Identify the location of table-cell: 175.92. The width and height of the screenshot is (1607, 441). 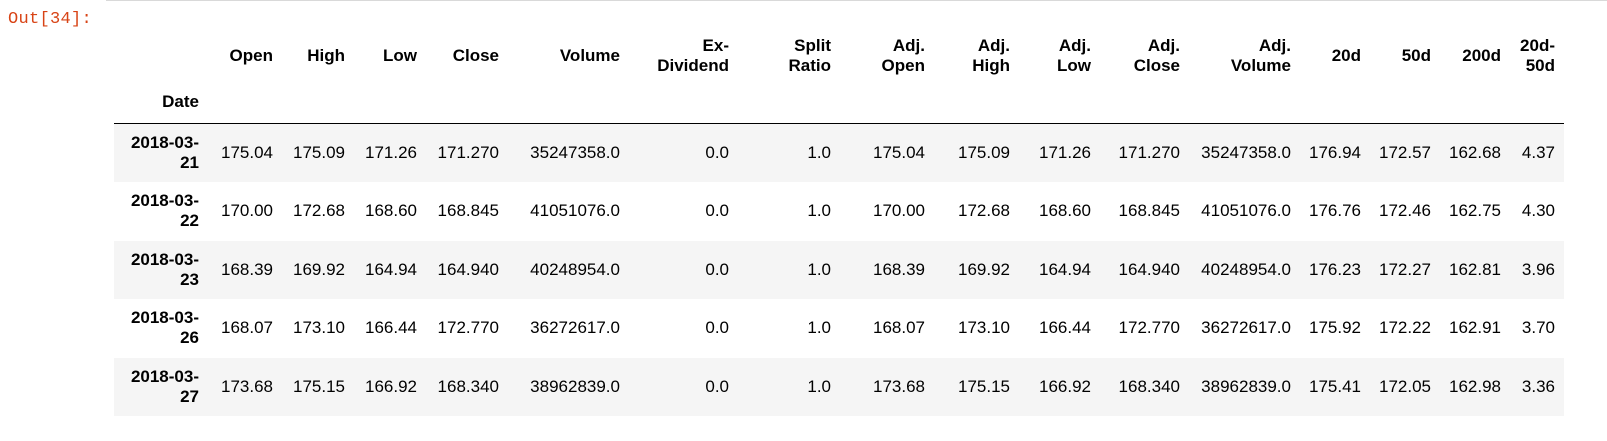
(1335, 328).